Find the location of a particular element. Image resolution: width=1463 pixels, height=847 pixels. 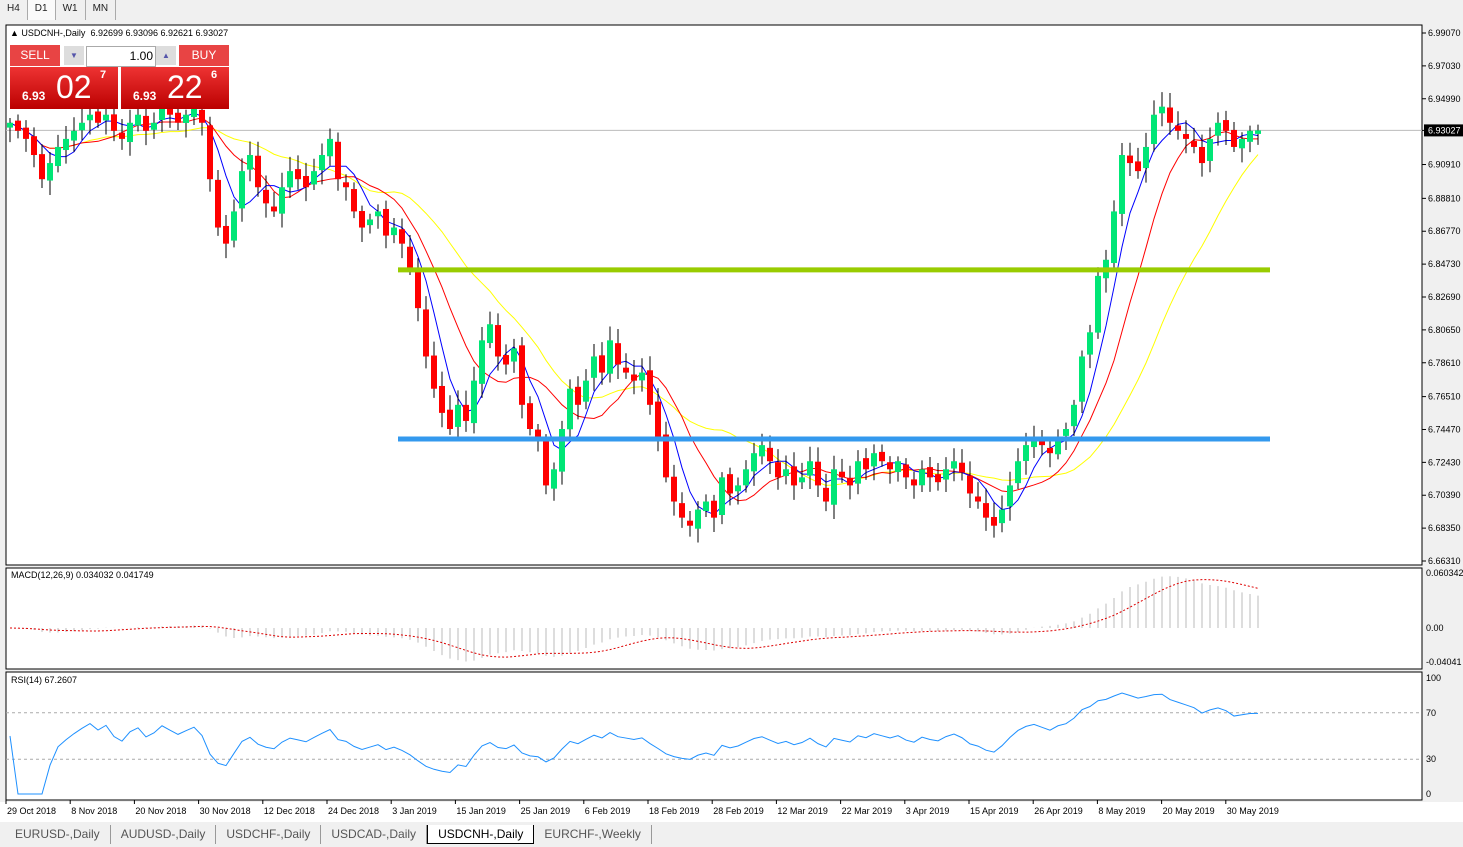

buy-price: 6.93 22 6 is located at coordinates (175, 88).